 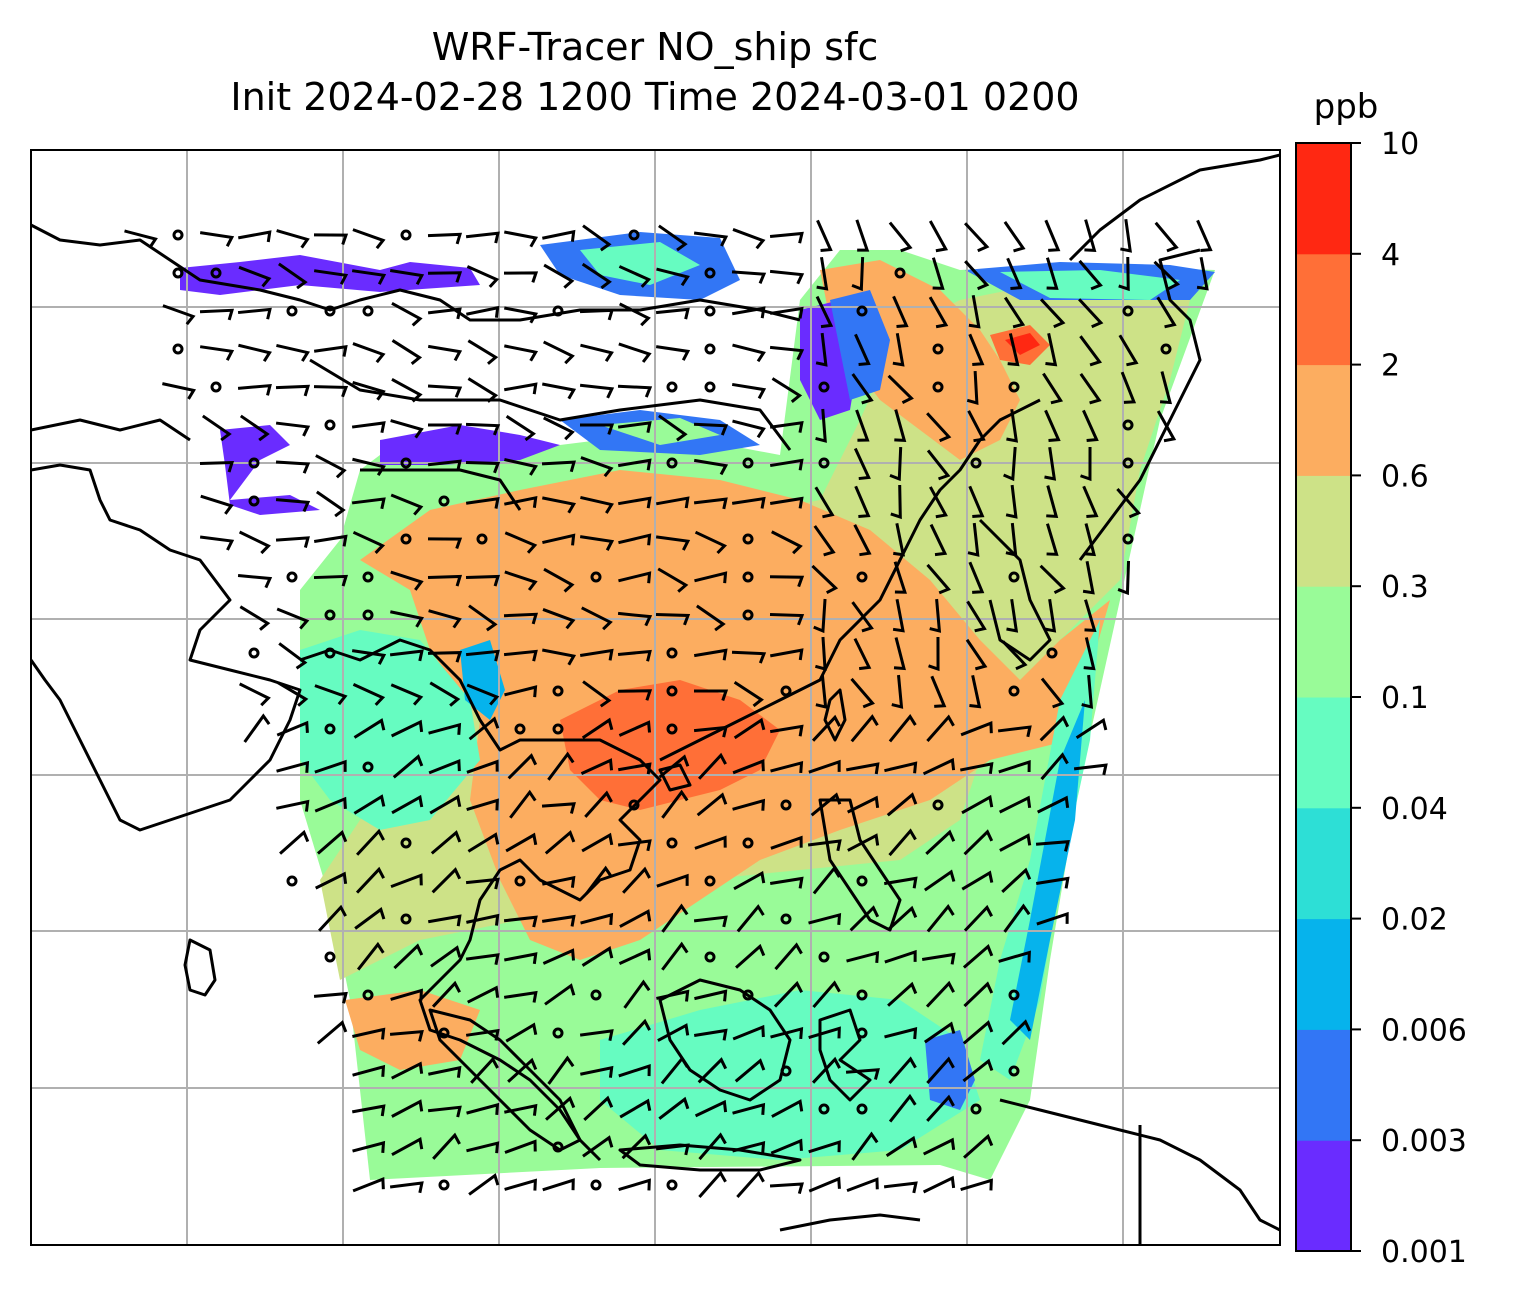 What do you see at coordinates (1405, 476) in the screenshot?
I see `colorbar-tick-label-7: 0.6` at bounding box center [1405, 476].